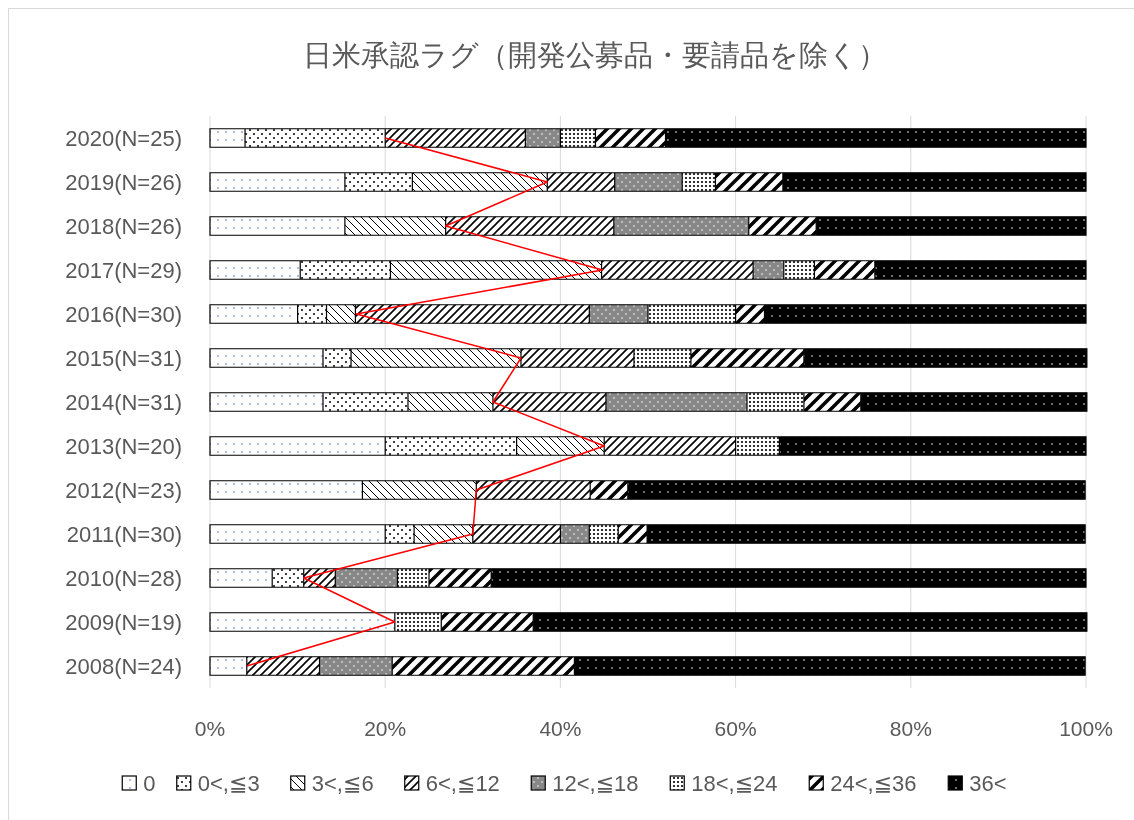  I want to click on x-tick-label: 20%, so click(385, 728).